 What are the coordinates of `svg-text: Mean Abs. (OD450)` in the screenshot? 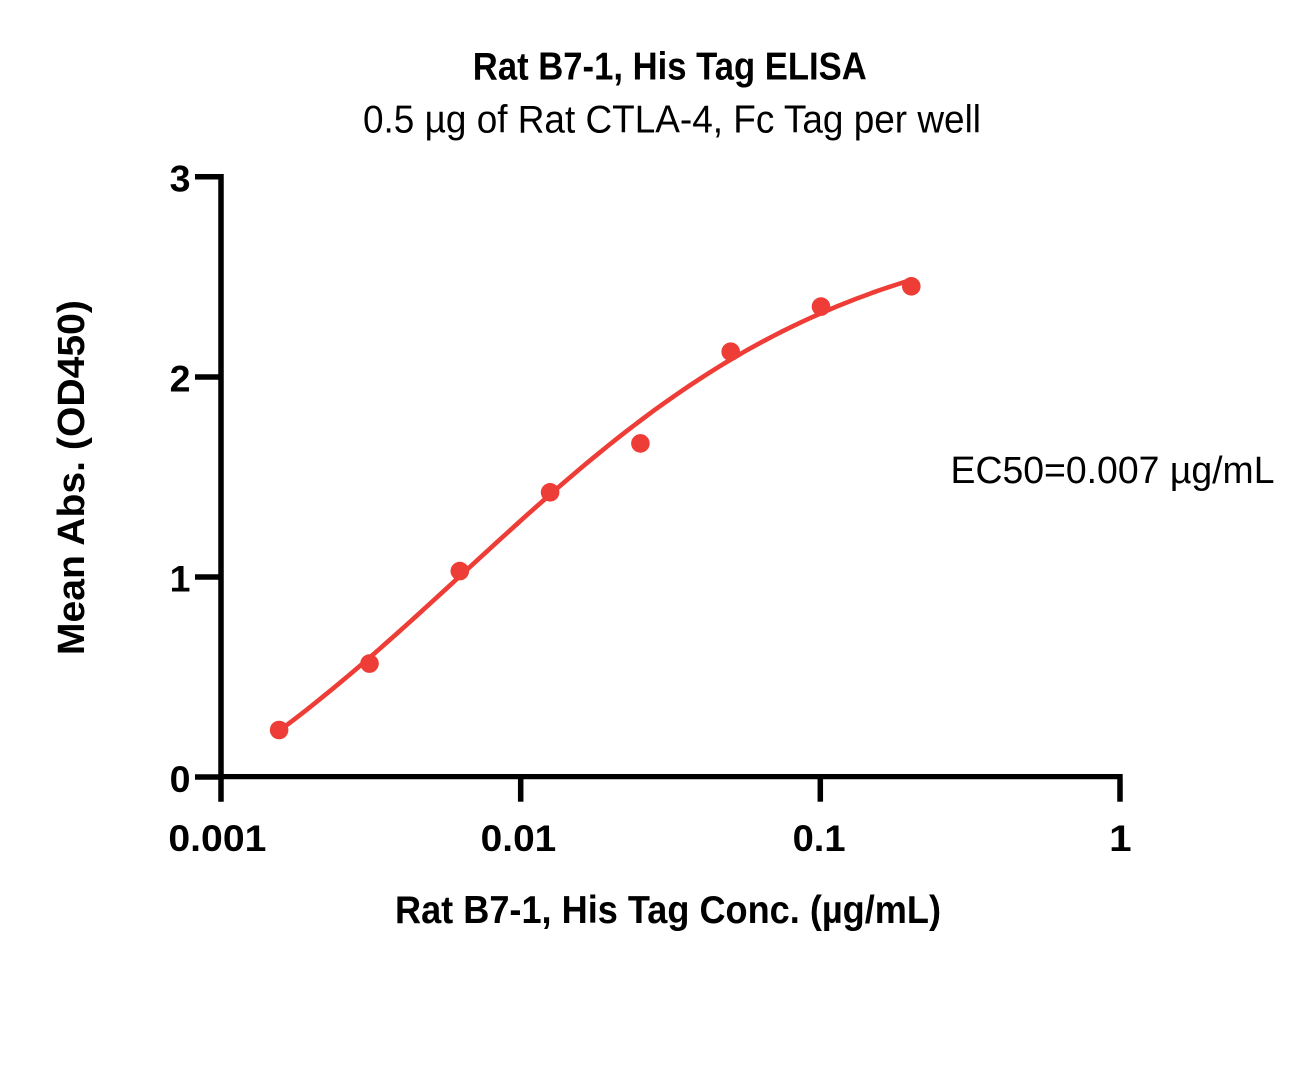 It's located at (72, 477).